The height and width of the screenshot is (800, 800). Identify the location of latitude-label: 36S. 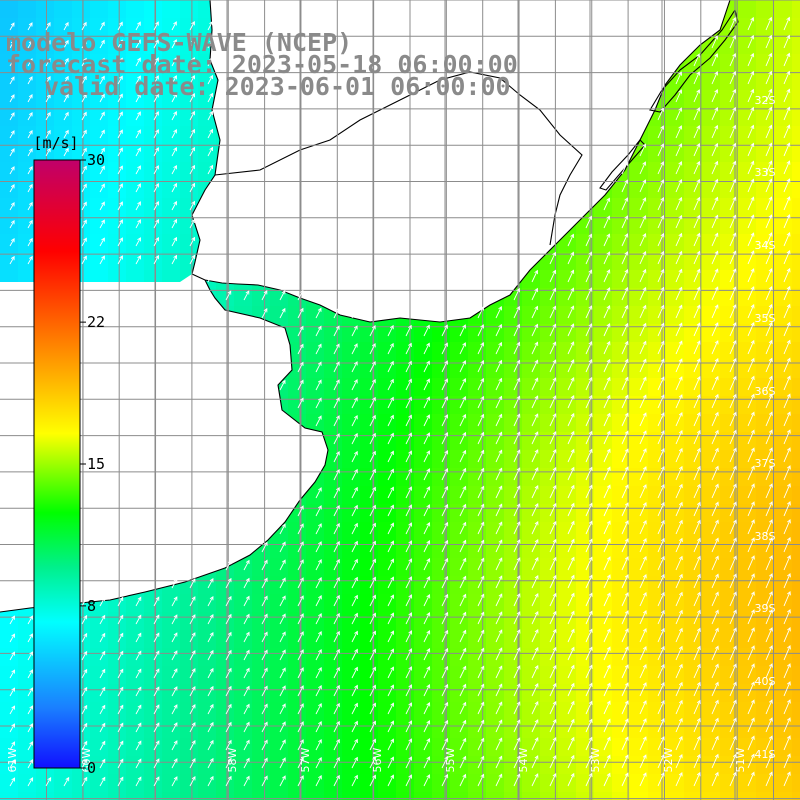
(765, 391).